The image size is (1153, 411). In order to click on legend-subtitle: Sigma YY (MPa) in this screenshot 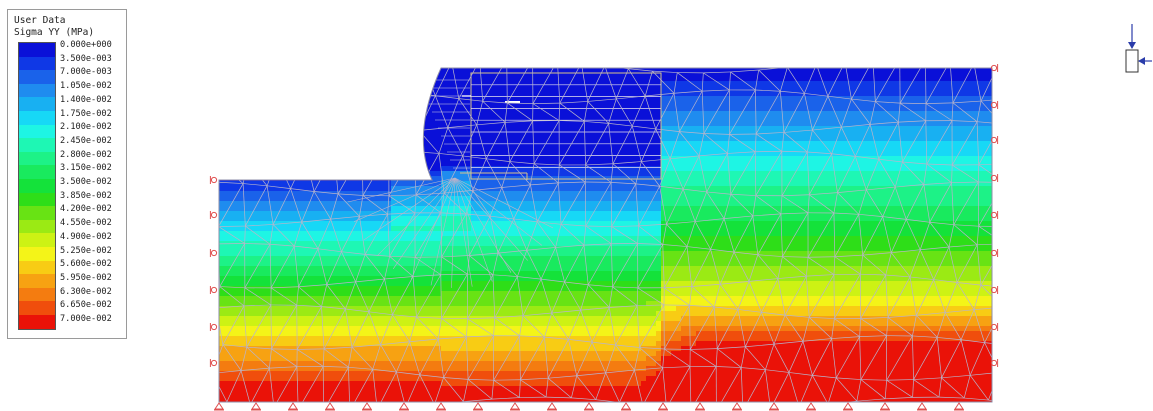, I will do `click(54, 32)`.